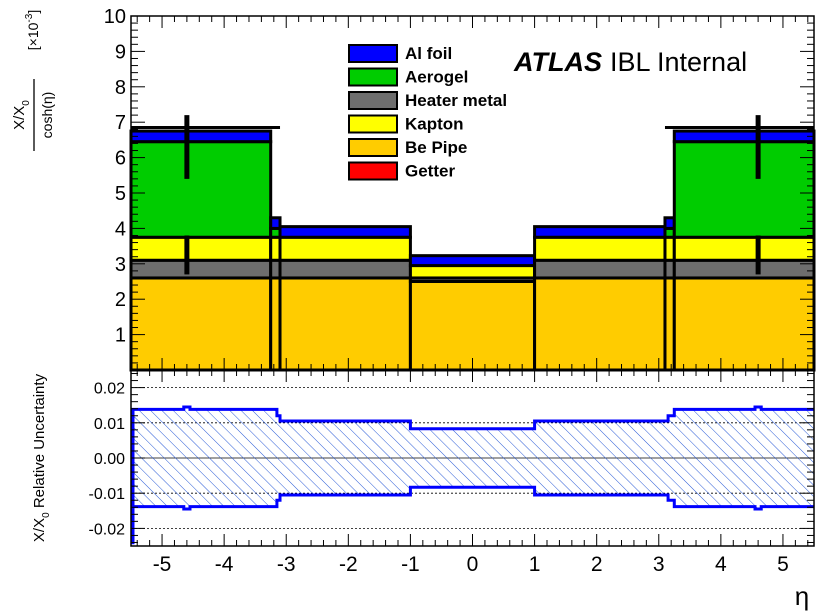 The height and width of the screenshot is (616, 828). I want to click on top-y-axis-scale: [×10-3], so click(32, 30).